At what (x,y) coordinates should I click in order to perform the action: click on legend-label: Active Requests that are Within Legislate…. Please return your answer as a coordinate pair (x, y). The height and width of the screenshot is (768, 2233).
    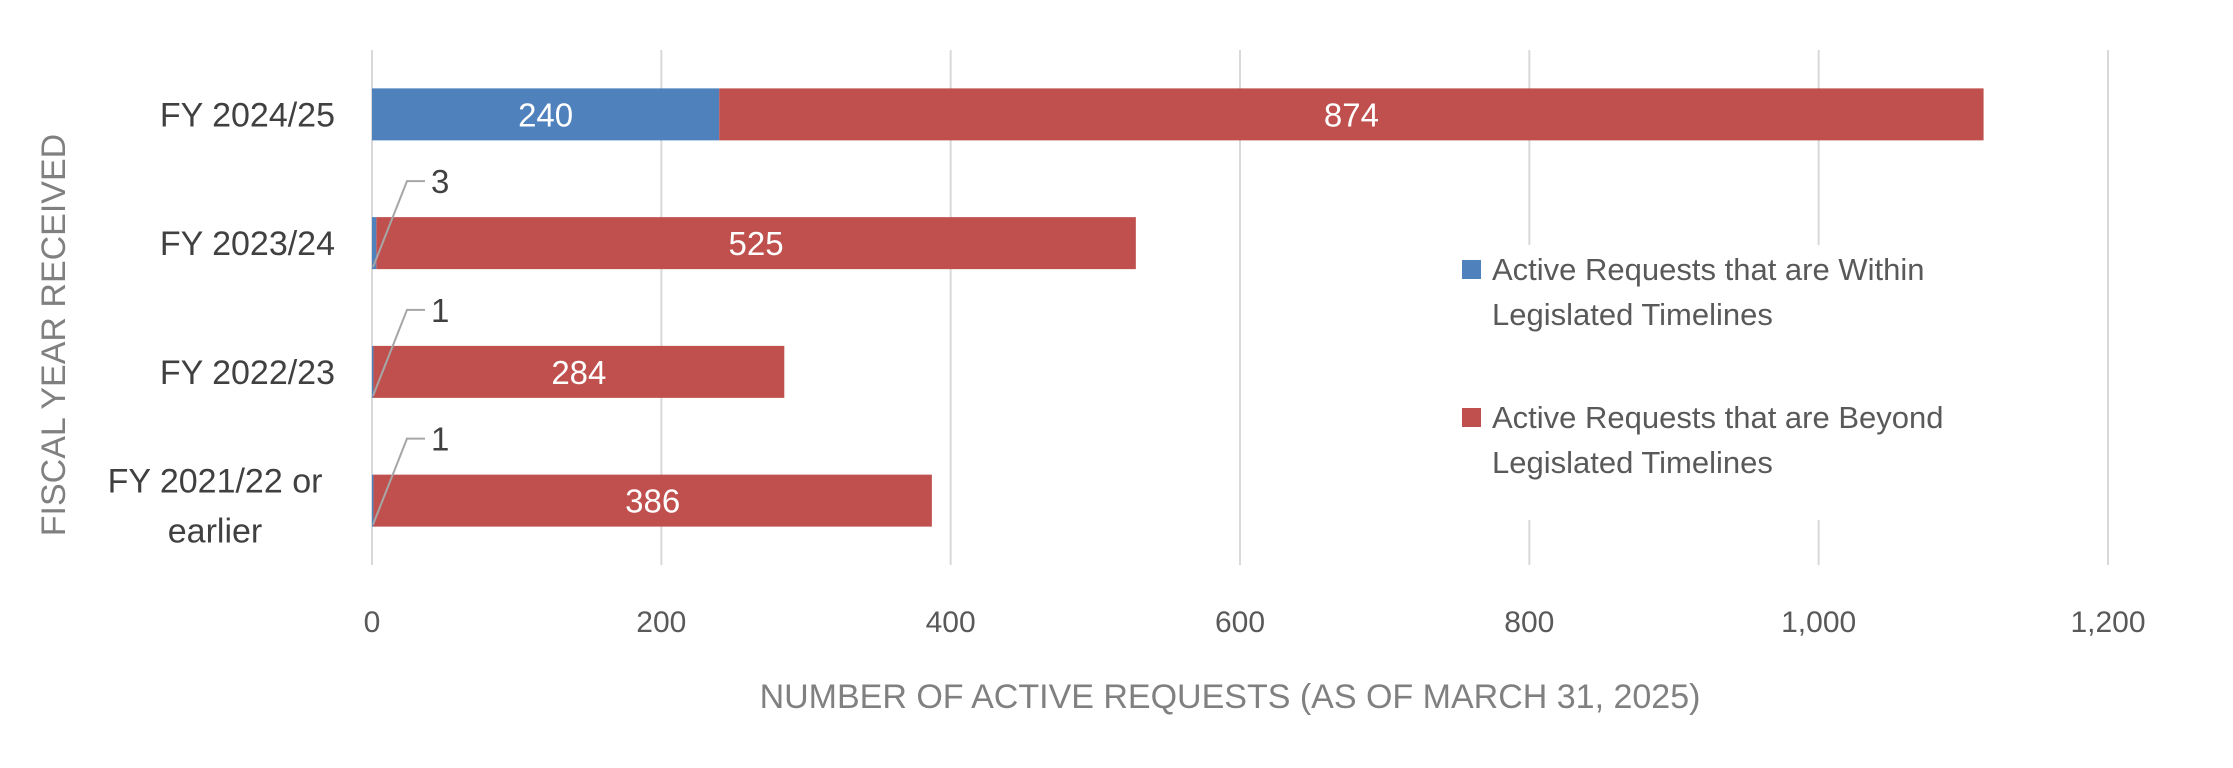
    Looking at the image, I should click on (1708, 292).